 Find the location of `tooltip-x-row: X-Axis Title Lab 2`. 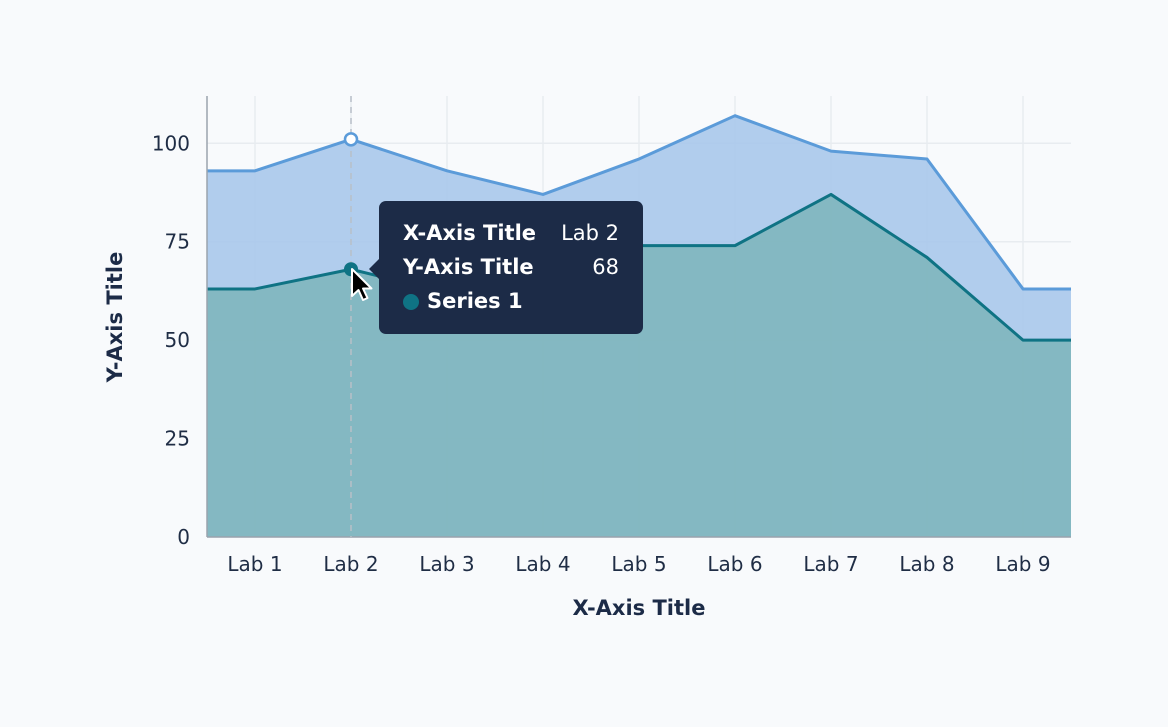

tooltip-x-row: X-Axis Title Lab 2 is located at coordinates (511, 235).